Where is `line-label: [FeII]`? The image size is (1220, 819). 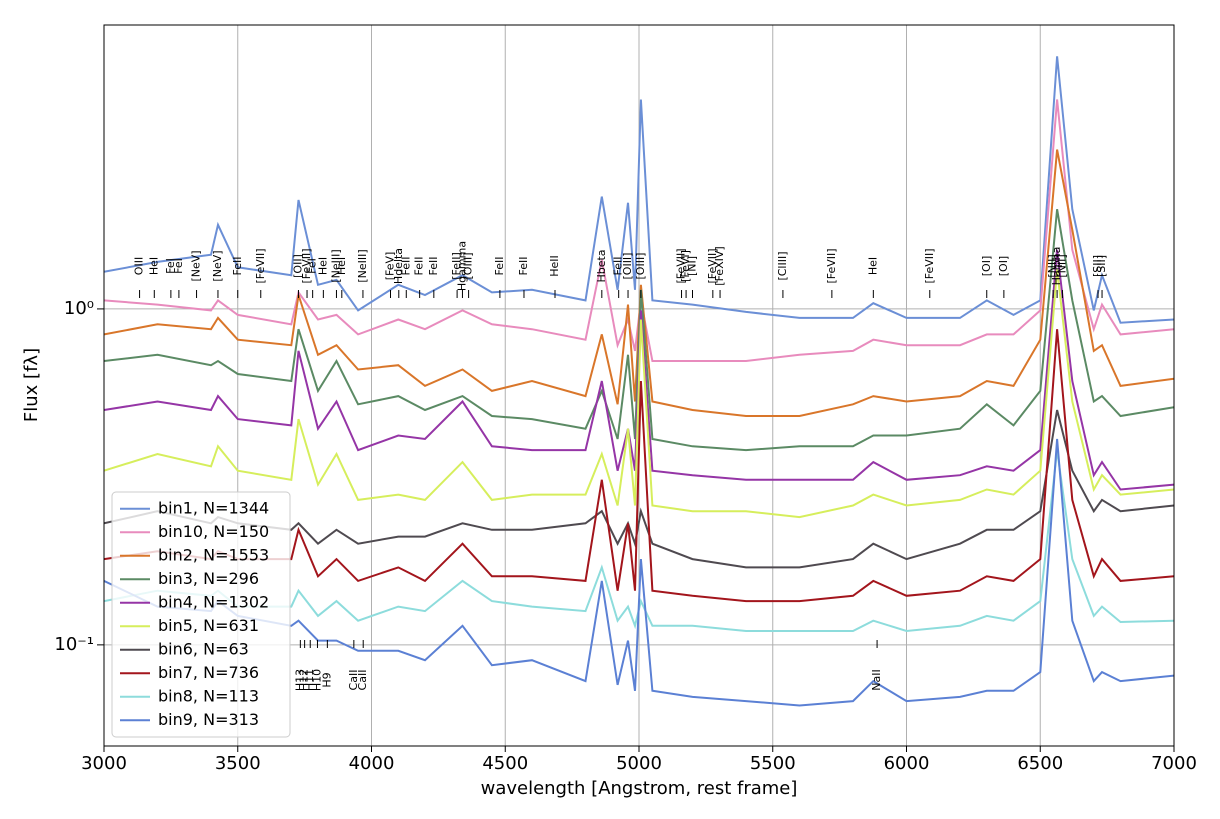 line-label: [FeII] is located at coordinates (456, 266).